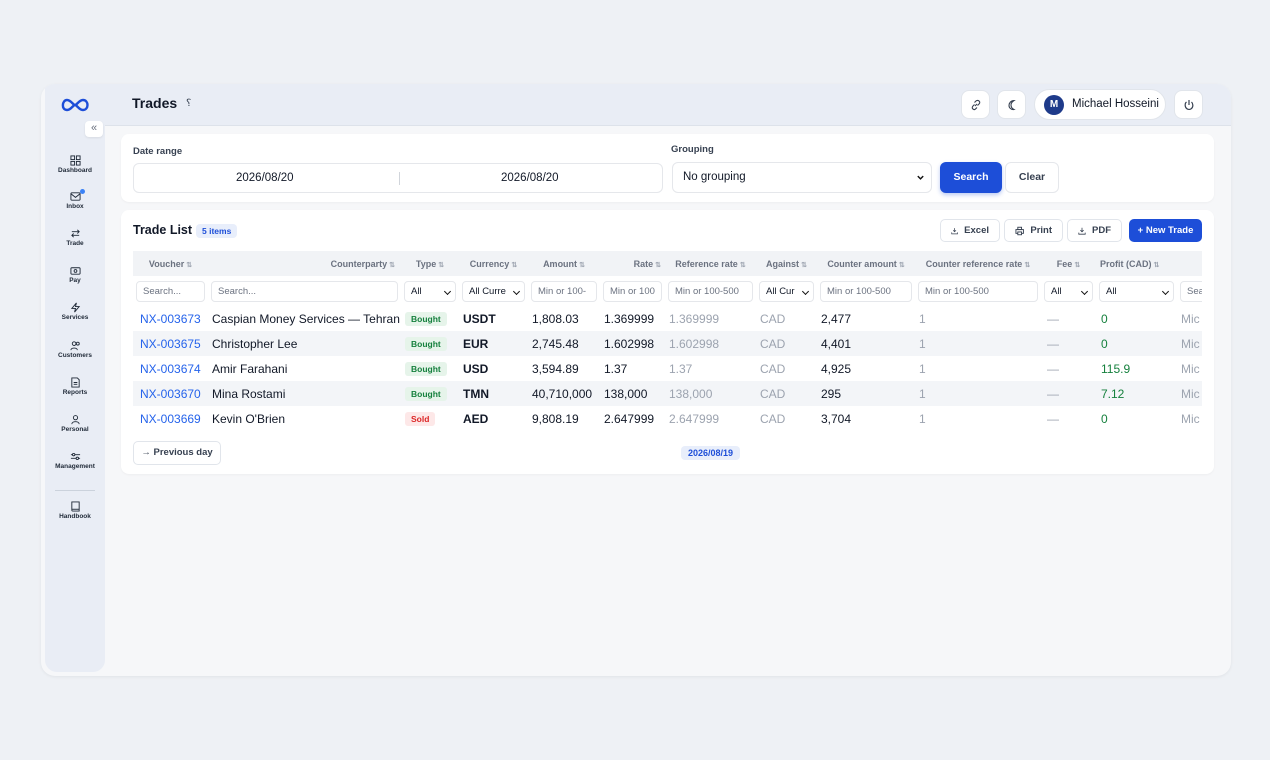 The width and height of the screenshot is (1270, 760). Describe the element at coordinates (479, 318) in the screenshot. I see `currency-cell: USDT` at that location.